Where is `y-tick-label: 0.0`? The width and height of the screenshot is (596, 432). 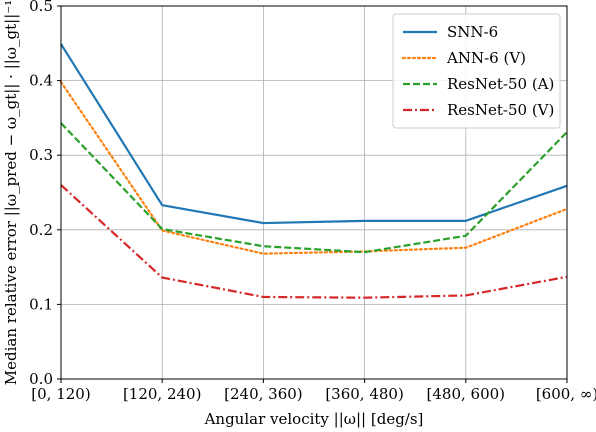
y-tick-label: 0.0 is located at coordinates (41, 379).